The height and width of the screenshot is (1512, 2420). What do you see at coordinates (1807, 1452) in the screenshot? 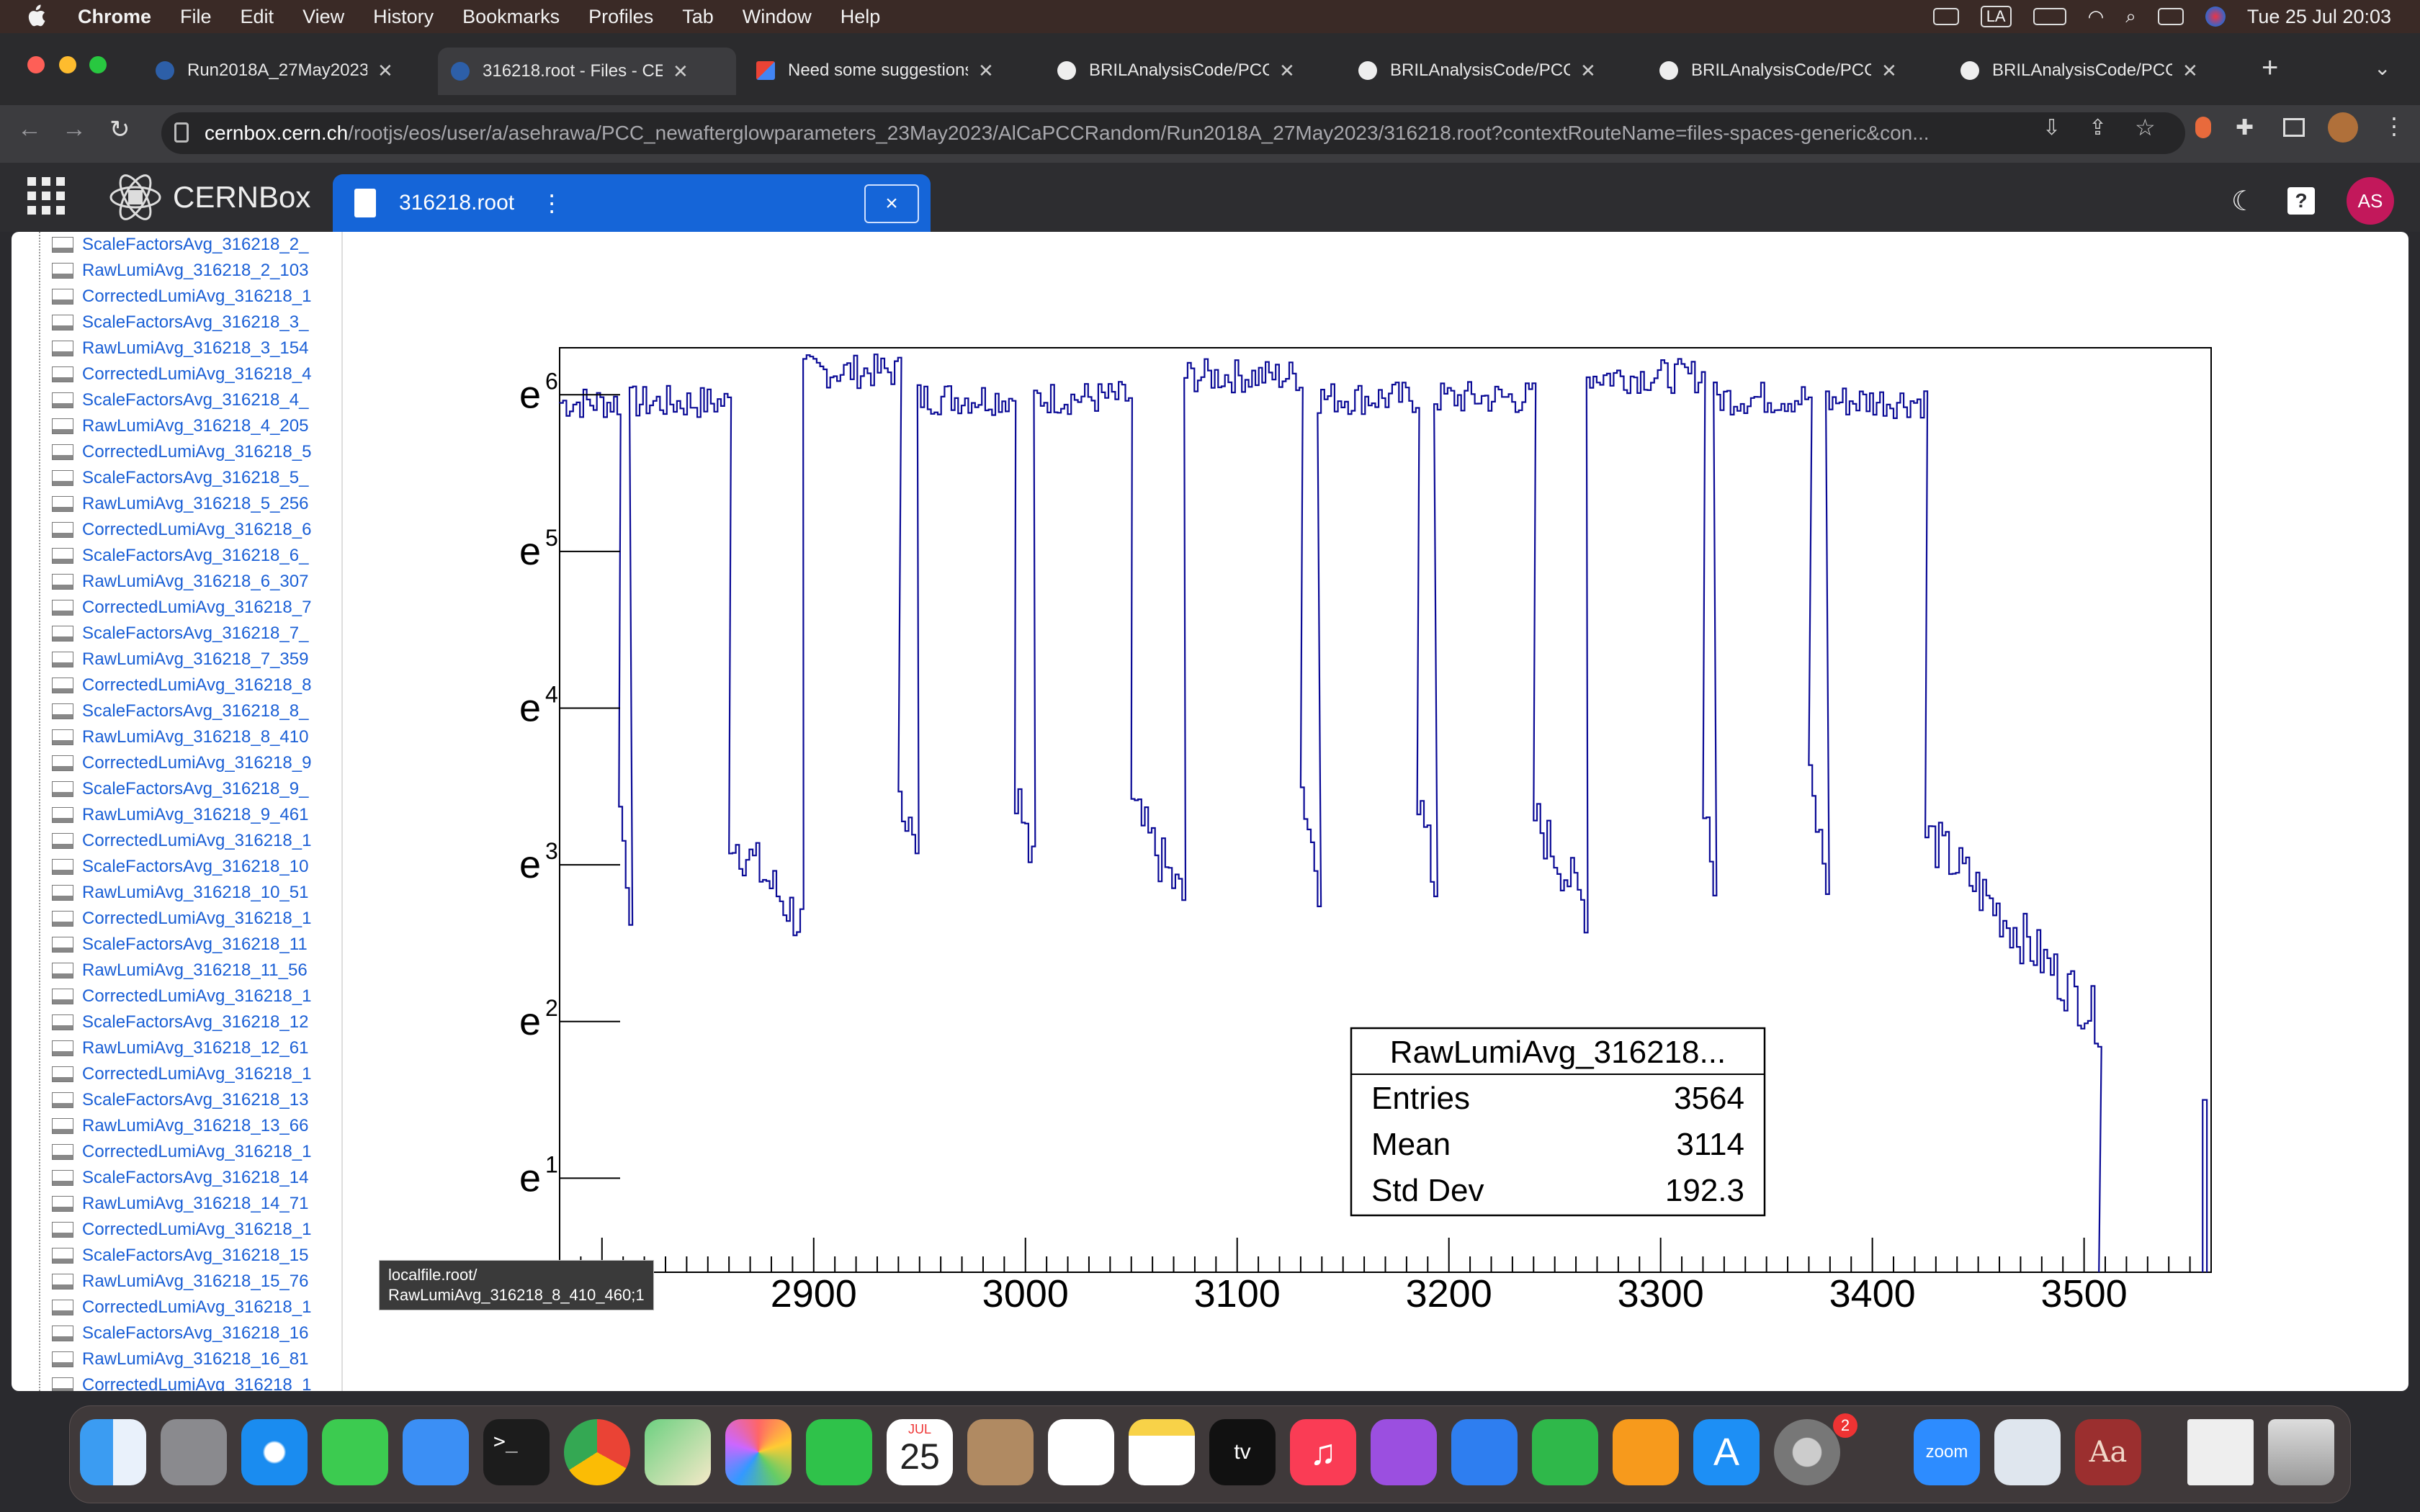
I see `system-settings-icon` at bounding box center [1807, 1452].